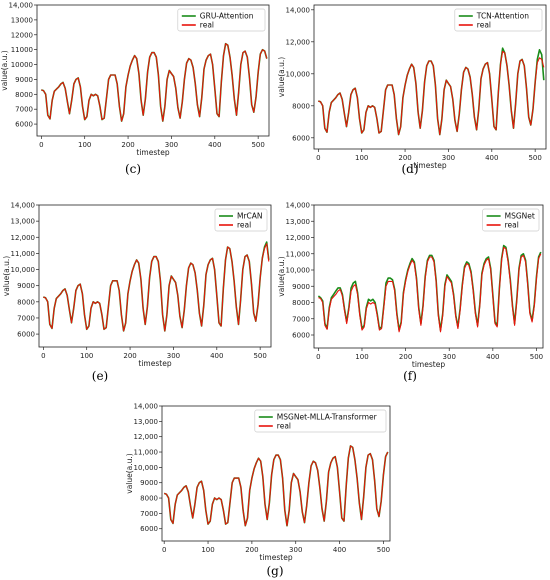 This screenshot has height=580, width=550. I want to click on legend-entry: GRU-Attention, so click(227, 16).